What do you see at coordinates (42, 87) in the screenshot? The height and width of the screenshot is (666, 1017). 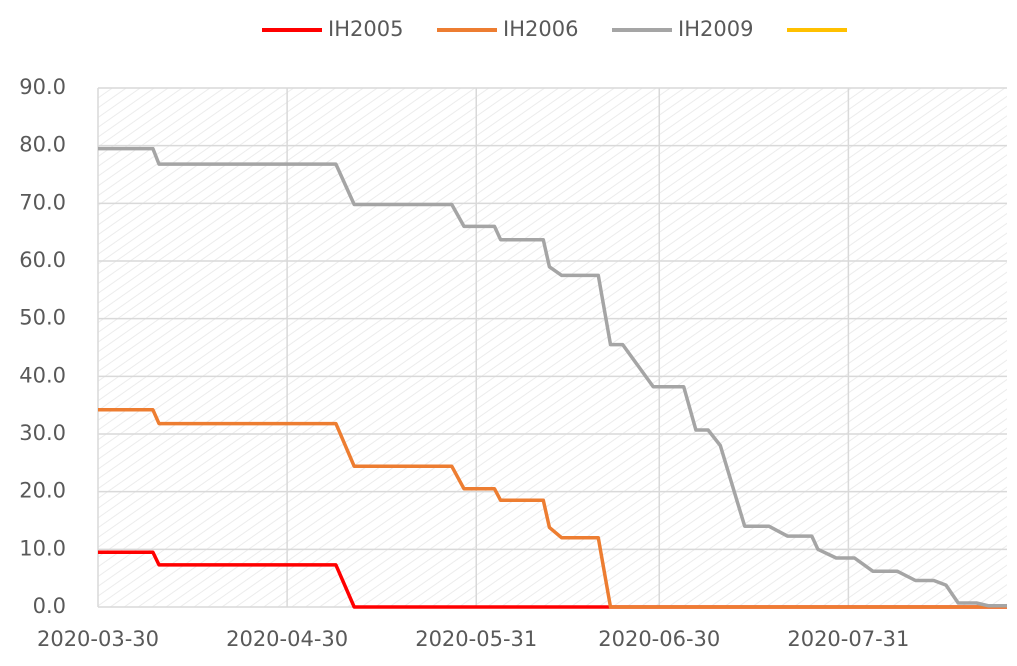 I see `y-tick-label: 90.0` at bounding box center [42, 87].